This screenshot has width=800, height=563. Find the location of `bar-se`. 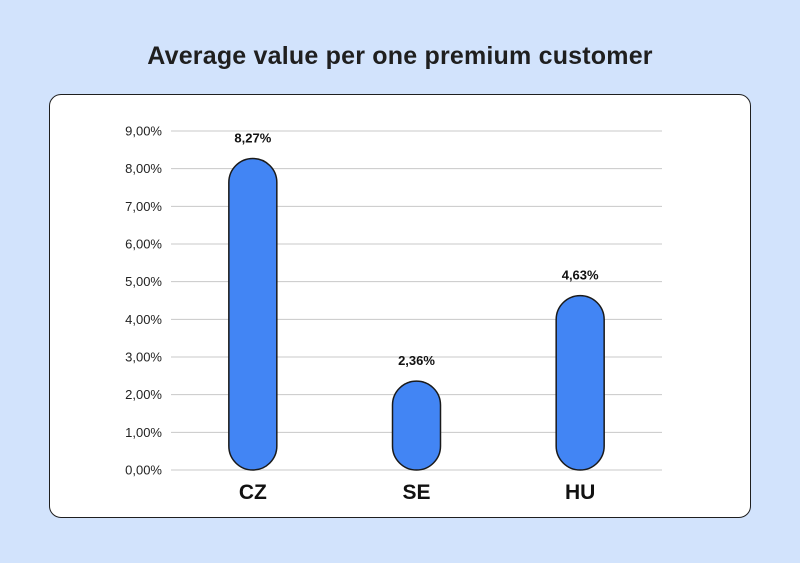

bar-se is located at coordinates (416, 425).